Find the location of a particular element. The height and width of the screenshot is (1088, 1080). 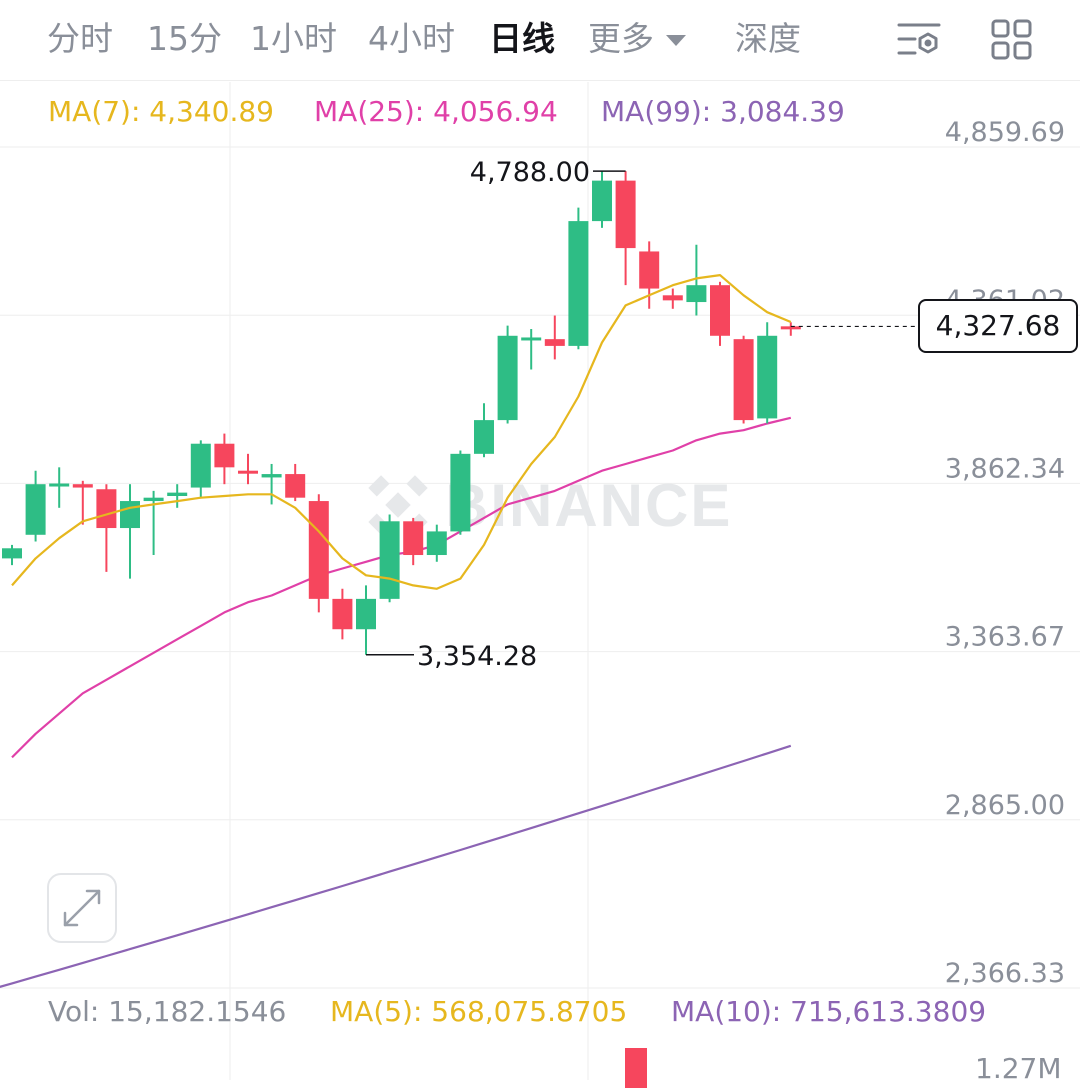

tab-depth: 深度 is located at coordinates (768, 38).